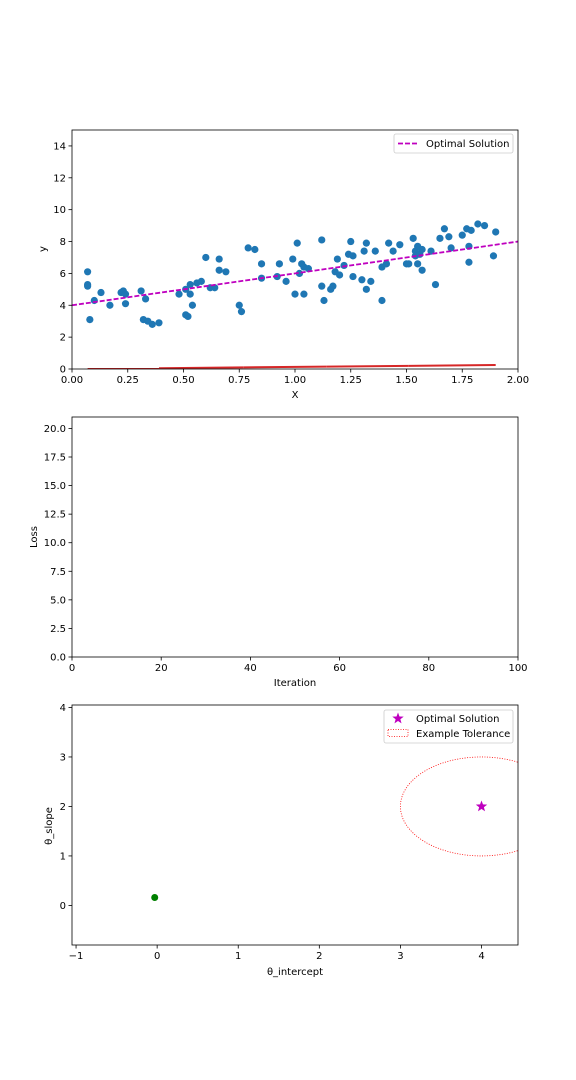 This screenshot has width=576, height=1080. What do you see at coordinates (58, 572) in the screenshot?
I see `y-tick-label: 7.5` at bounding box center [58, 572].